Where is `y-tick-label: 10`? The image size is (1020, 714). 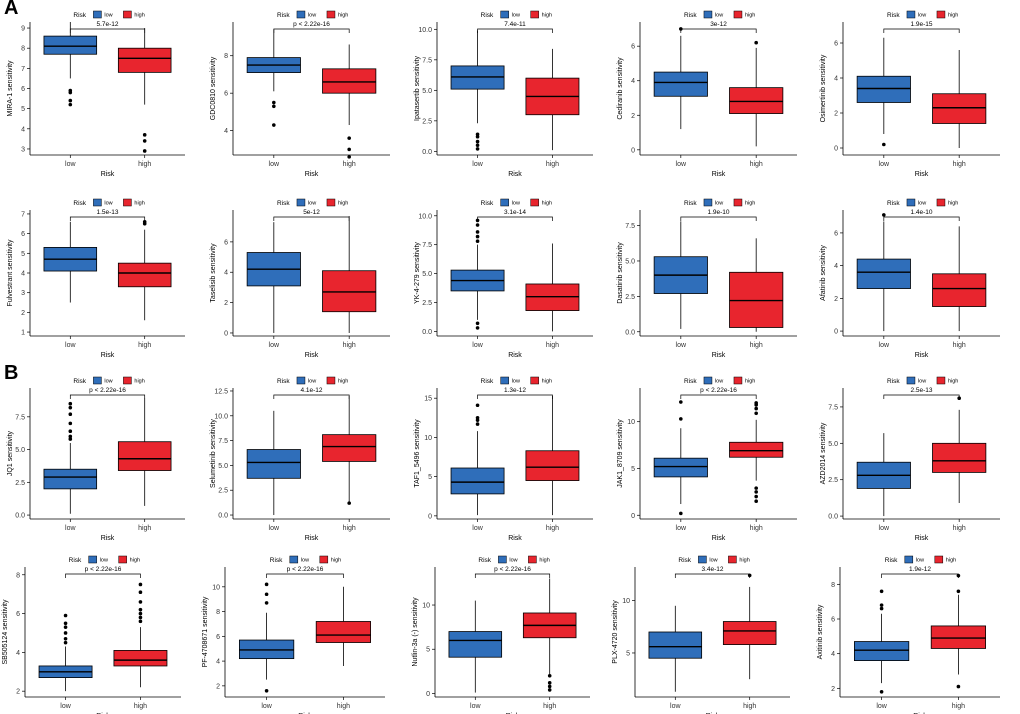
y-tick-label: 10 is located at coordinates (631, 422).